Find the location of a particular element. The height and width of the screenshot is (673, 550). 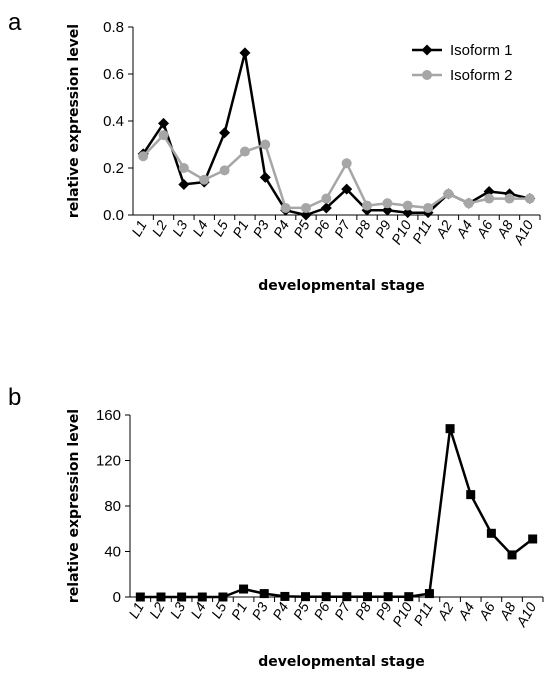

chart-b-x-tick-label: P5 is located at coordinates (301, 610).